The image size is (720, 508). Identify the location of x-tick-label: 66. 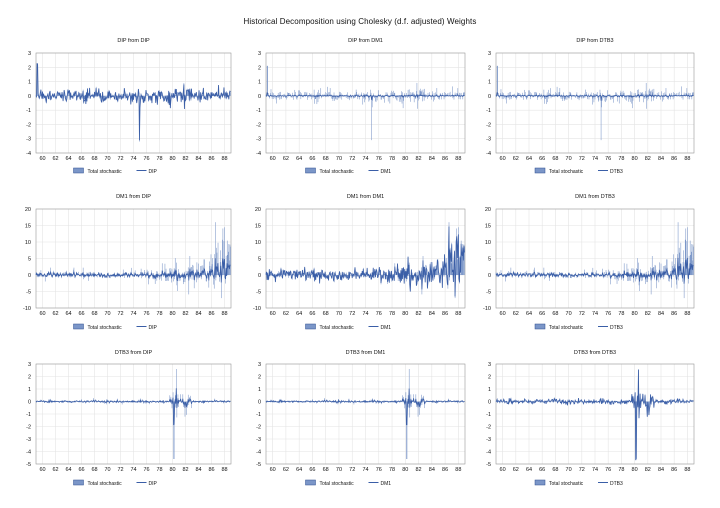
(312, 159).